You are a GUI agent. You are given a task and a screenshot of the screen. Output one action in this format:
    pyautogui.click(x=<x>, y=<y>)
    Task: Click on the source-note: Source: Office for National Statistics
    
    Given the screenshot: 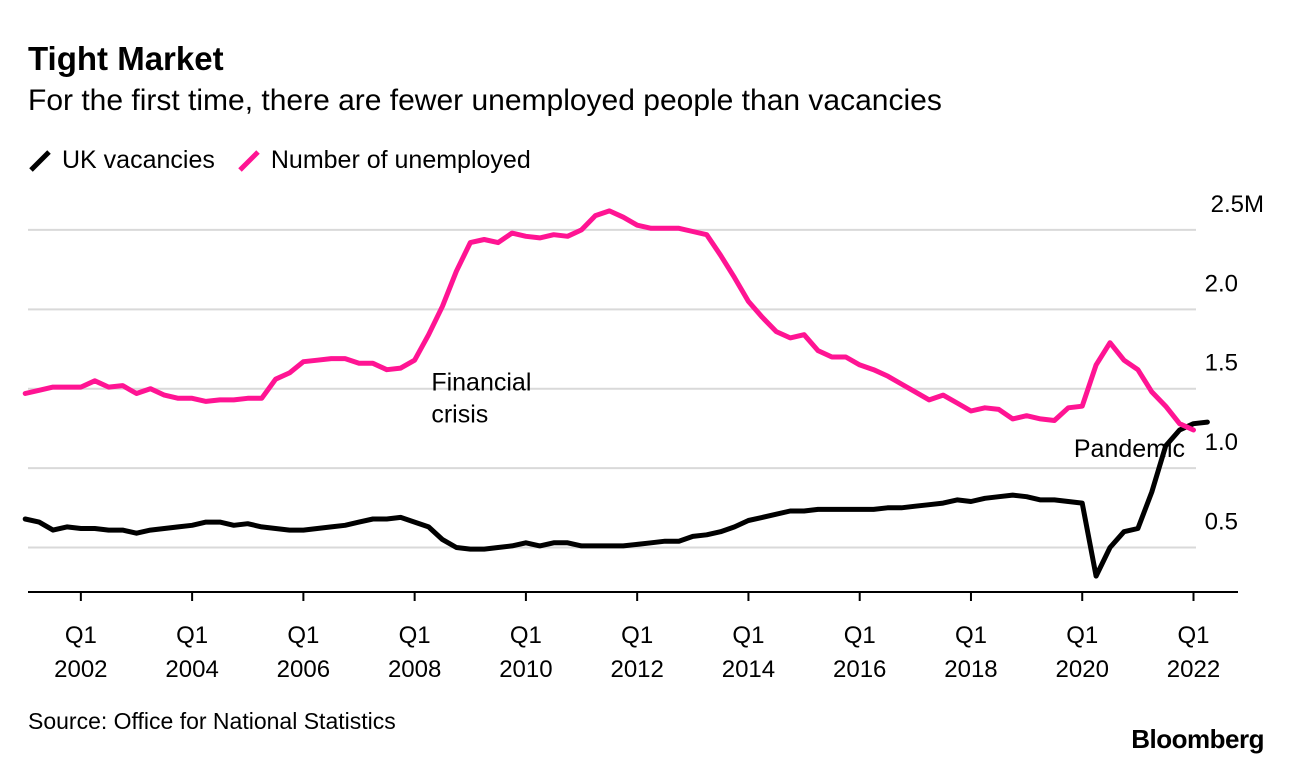 What is the action you would take?
    pyautogui.click(x=212, y=721)
    